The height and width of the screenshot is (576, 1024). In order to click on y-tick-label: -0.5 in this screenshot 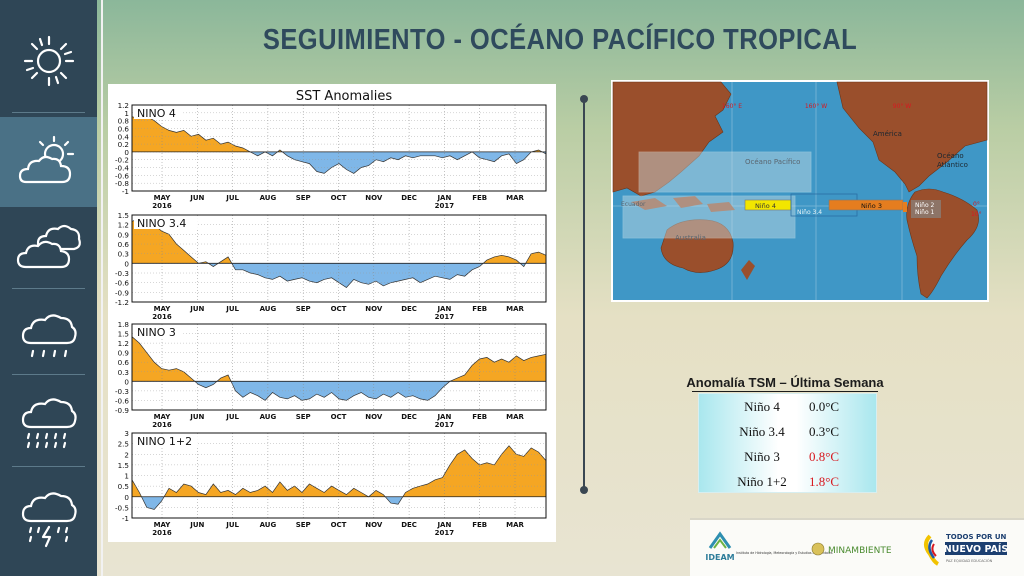, I will do `click(122, 507)`.